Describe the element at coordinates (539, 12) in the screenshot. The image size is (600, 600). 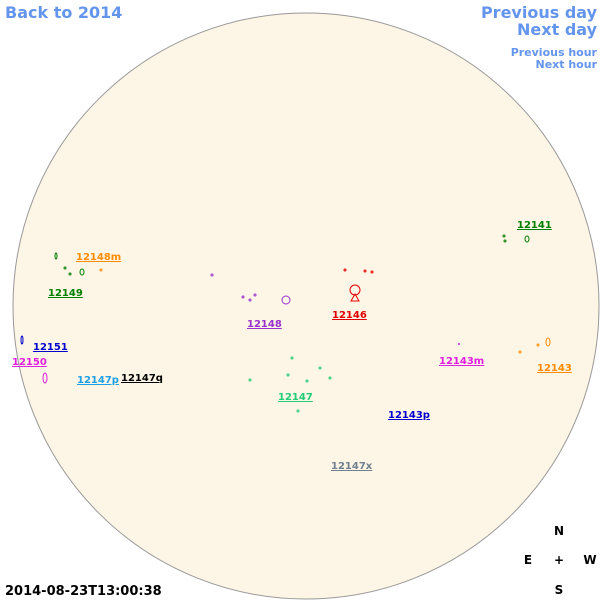
I see `previous-day-link: Previous day` at that location.